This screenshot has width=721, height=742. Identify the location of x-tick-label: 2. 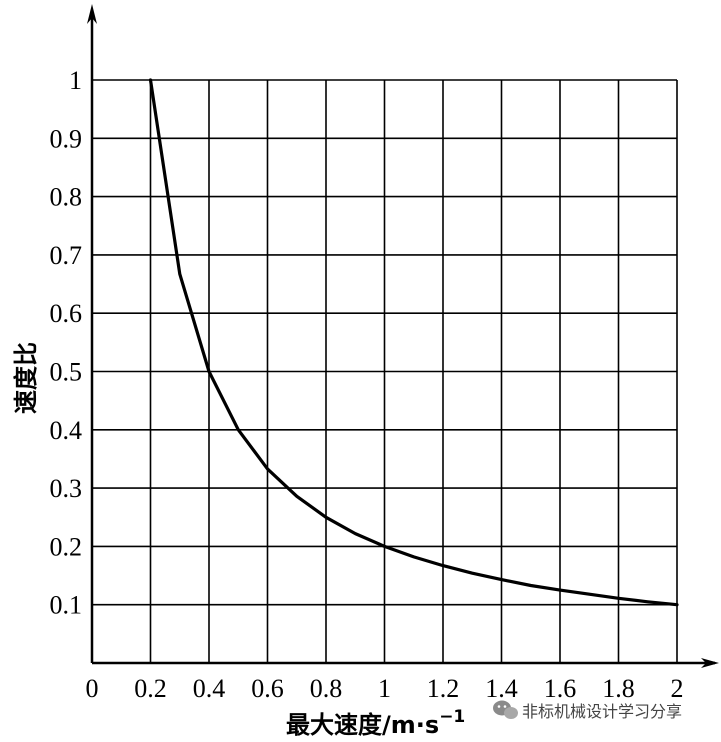
(677, 688).